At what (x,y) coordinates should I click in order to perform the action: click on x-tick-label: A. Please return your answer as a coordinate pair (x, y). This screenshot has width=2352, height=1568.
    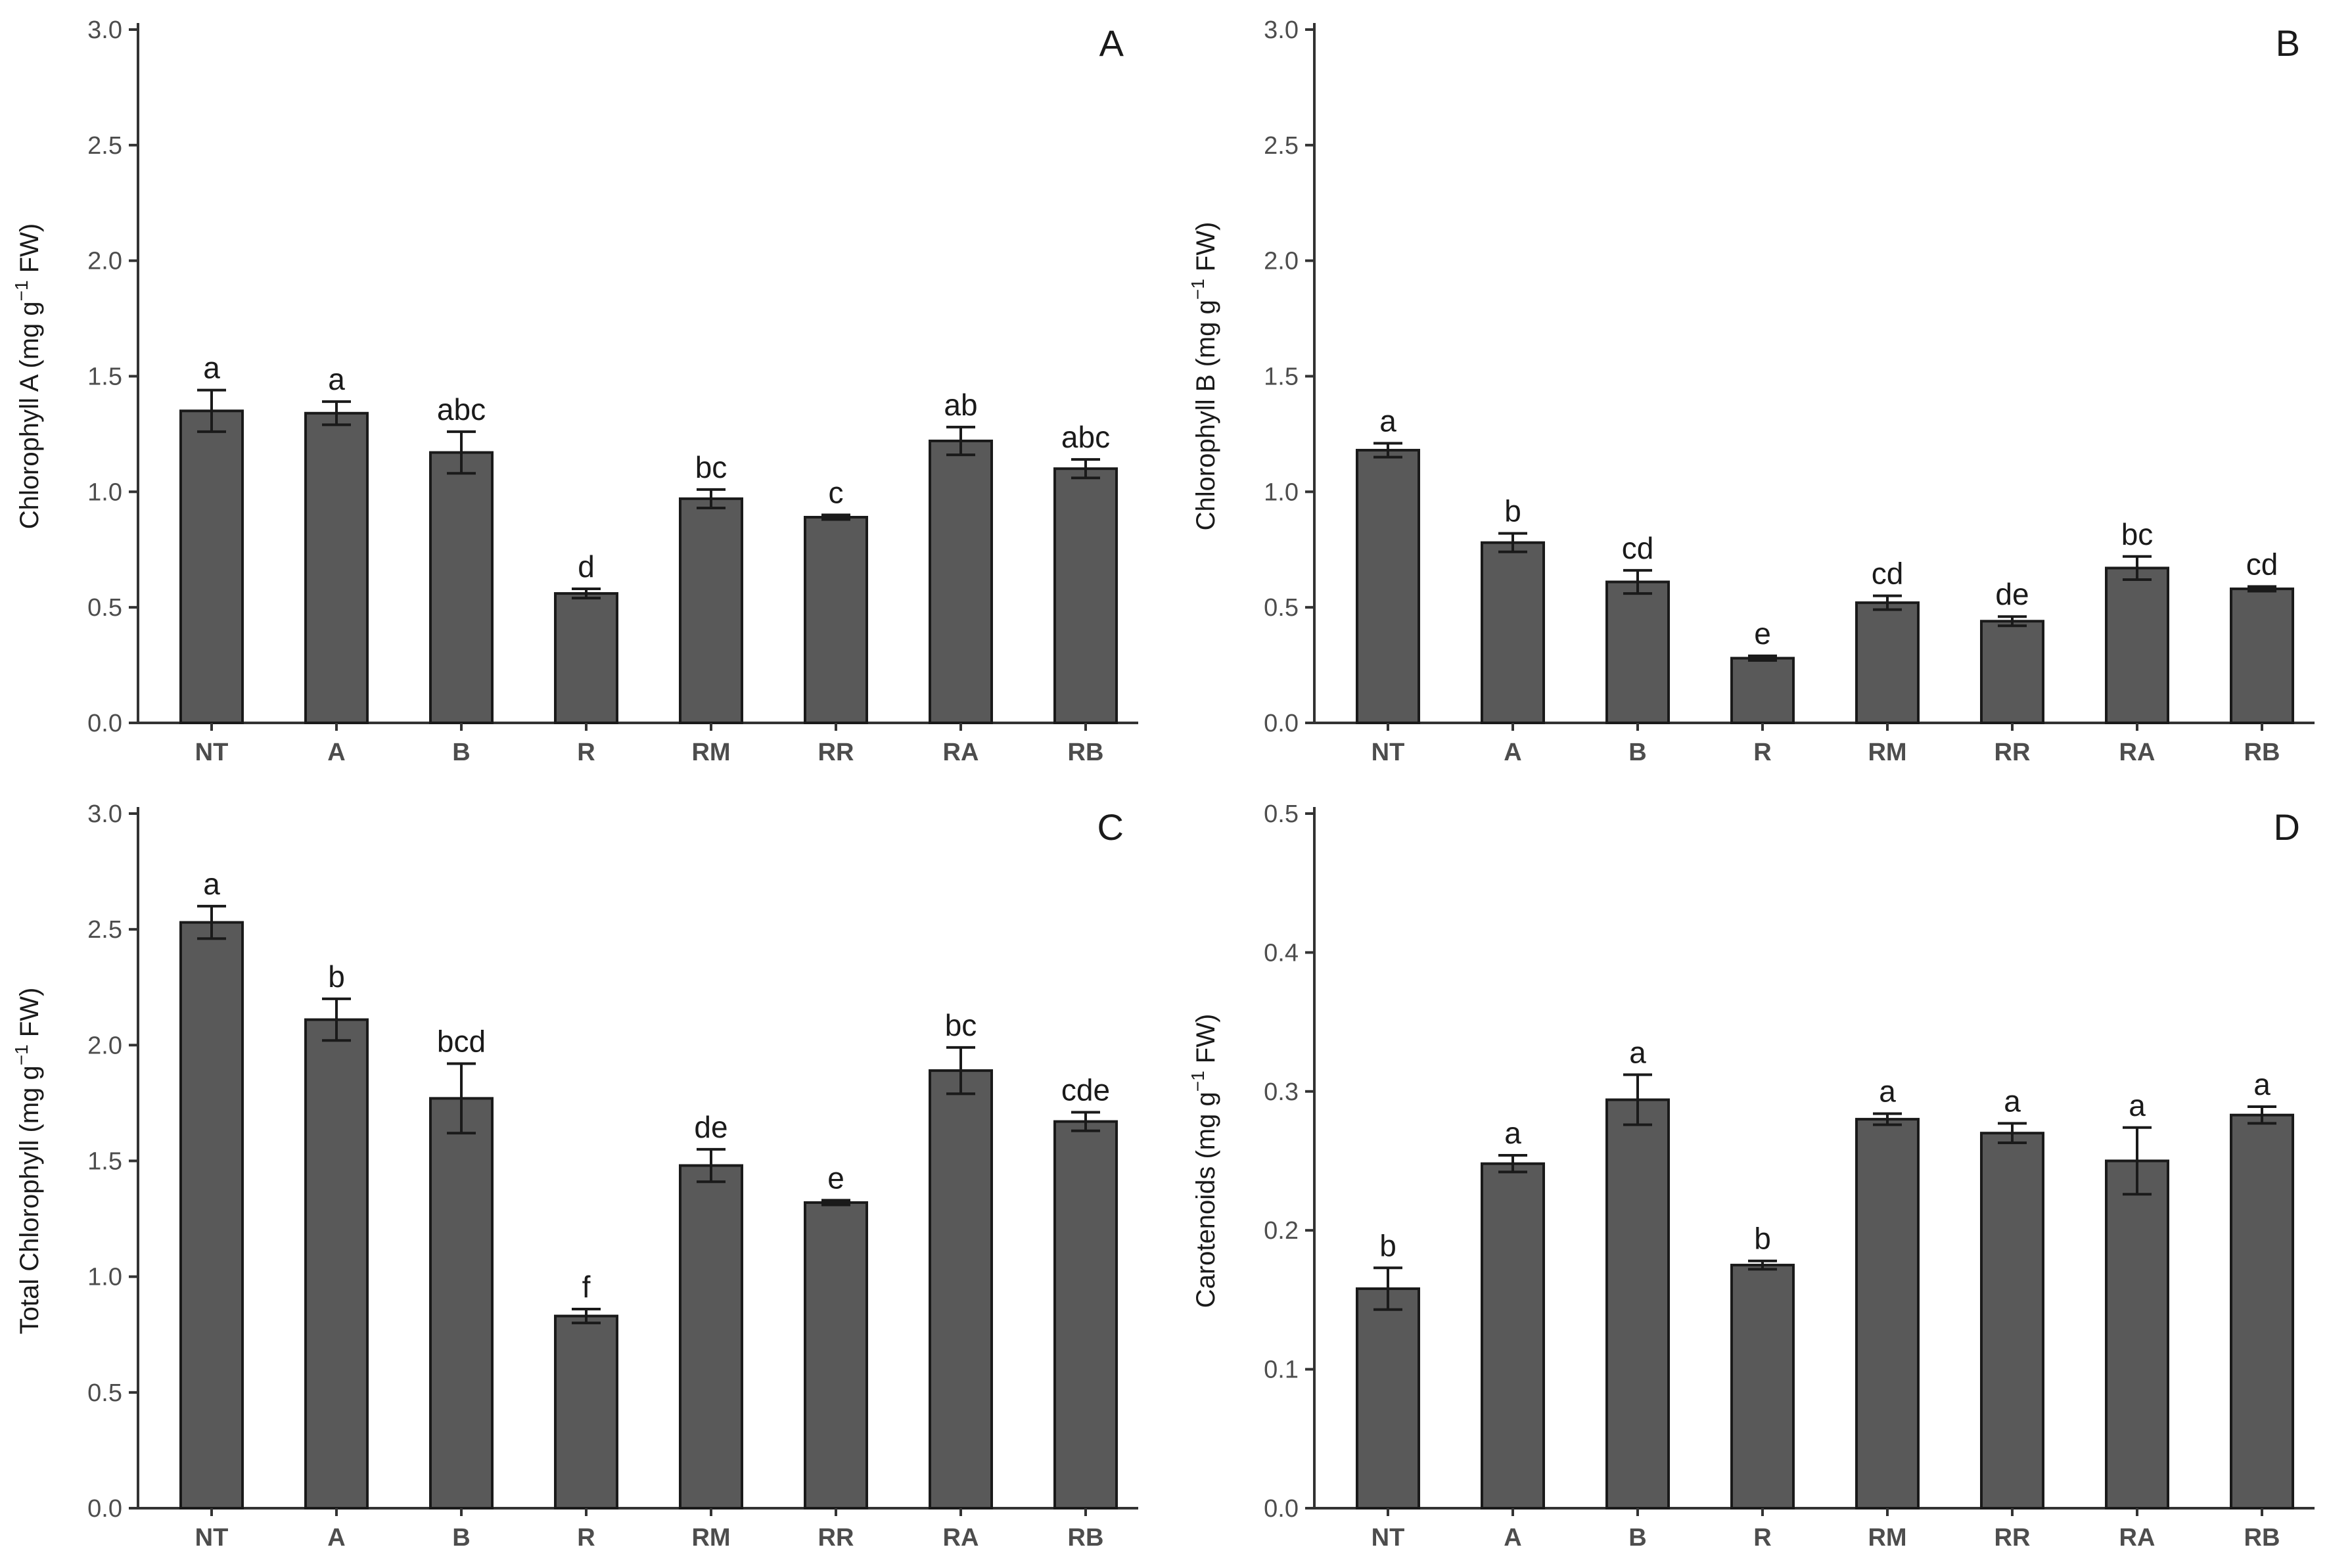
    Looking at the image, I should click on (1512, 1538).